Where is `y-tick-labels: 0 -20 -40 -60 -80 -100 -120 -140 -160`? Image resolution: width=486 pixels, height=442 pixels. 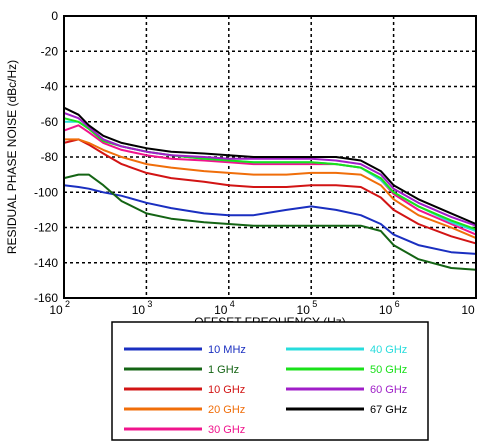
y-tick-labels: 0 -20 -40 -60 -80 -100 -120 -140 -160 is located at coordinates (46, 157).